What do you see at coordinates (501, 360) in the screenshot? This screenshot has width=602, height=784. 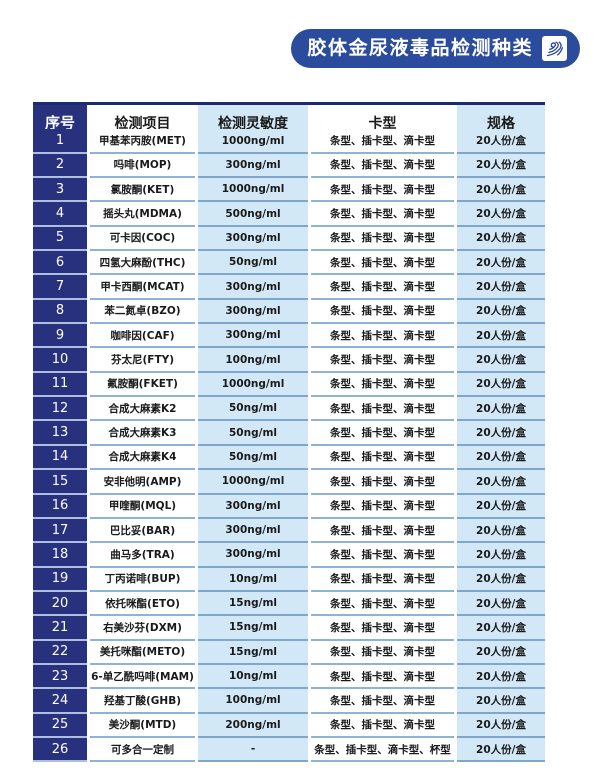 I see `row-10-spec: 20人份/盒` at bounding box center [501, 360].